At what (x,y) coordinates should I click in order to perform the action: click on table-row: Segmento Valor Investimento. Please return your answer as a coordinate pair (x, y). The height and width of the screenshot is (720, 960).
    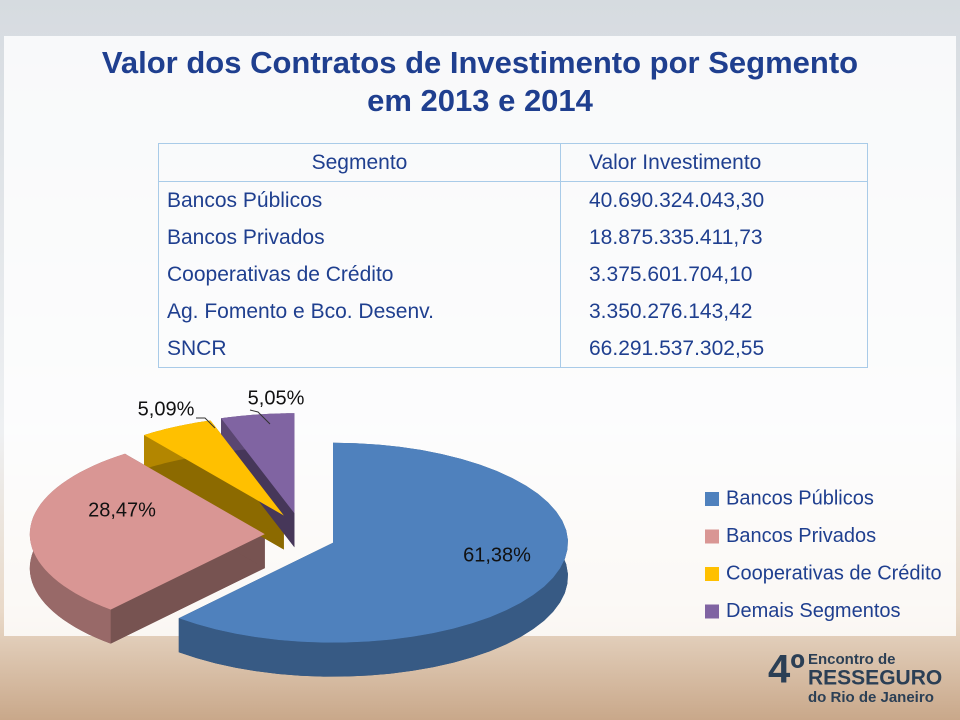
    Looking at the image, I should click on (513, 162).